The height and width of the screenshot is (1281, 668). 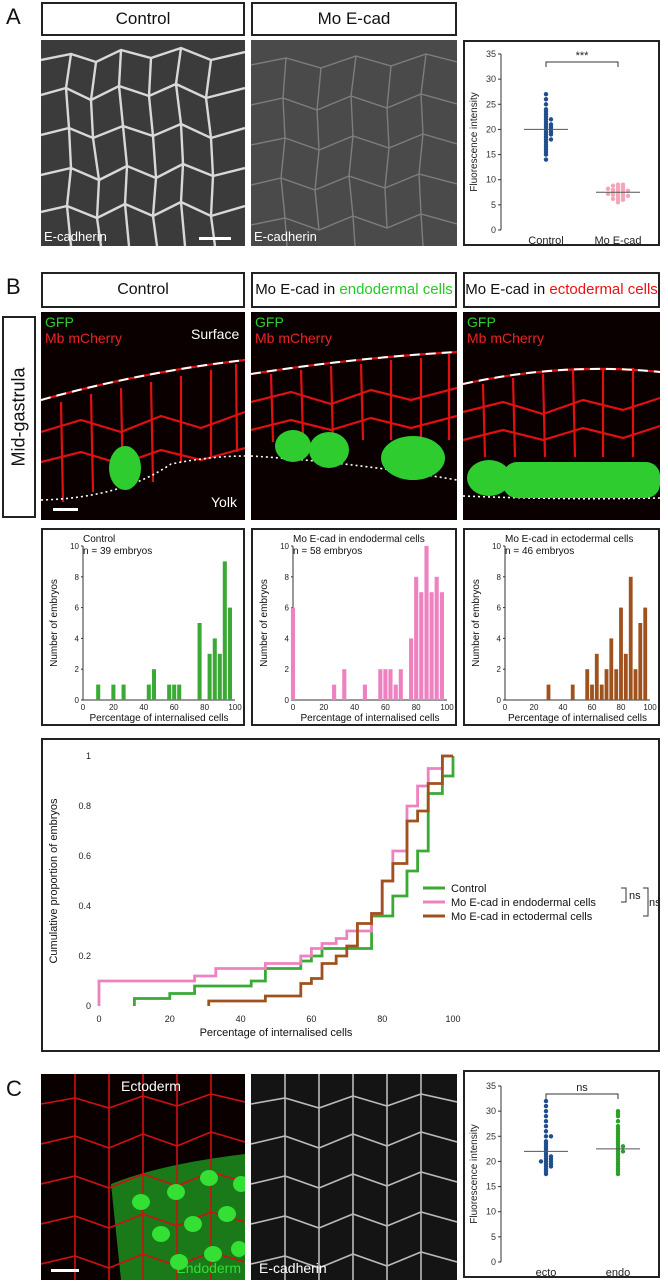 I want to click on category-label: Control, so click(x=545, y=239).